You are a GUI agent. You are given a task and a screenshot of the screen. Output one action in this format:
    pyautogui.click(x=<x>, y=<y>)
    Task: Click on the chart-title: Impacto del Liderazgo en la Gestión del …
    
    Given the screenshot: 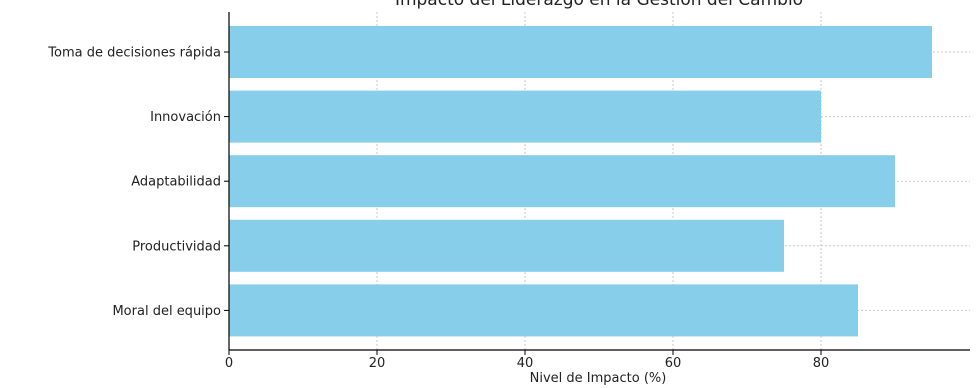 What is the action you would take?
    pyautogui.click(x=599, y=5)
    